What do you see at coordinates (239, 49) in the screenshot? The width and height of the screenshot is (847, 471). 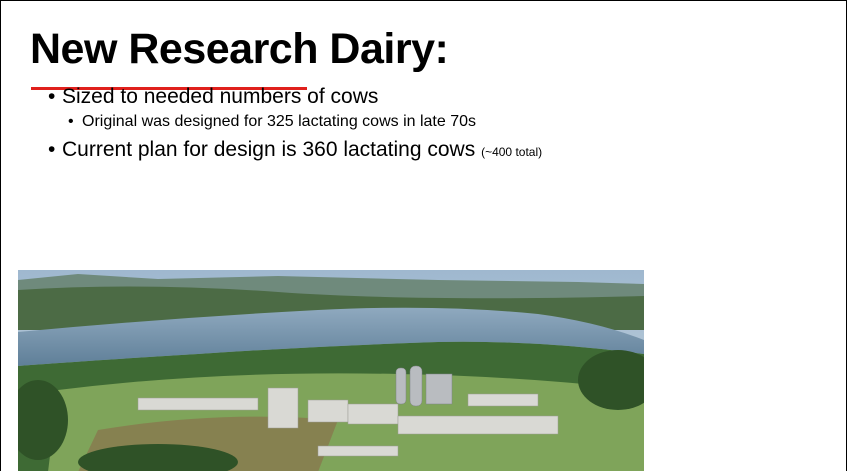 I see `slide-title: New Research Dairy:` at bounding box center [239, 49].